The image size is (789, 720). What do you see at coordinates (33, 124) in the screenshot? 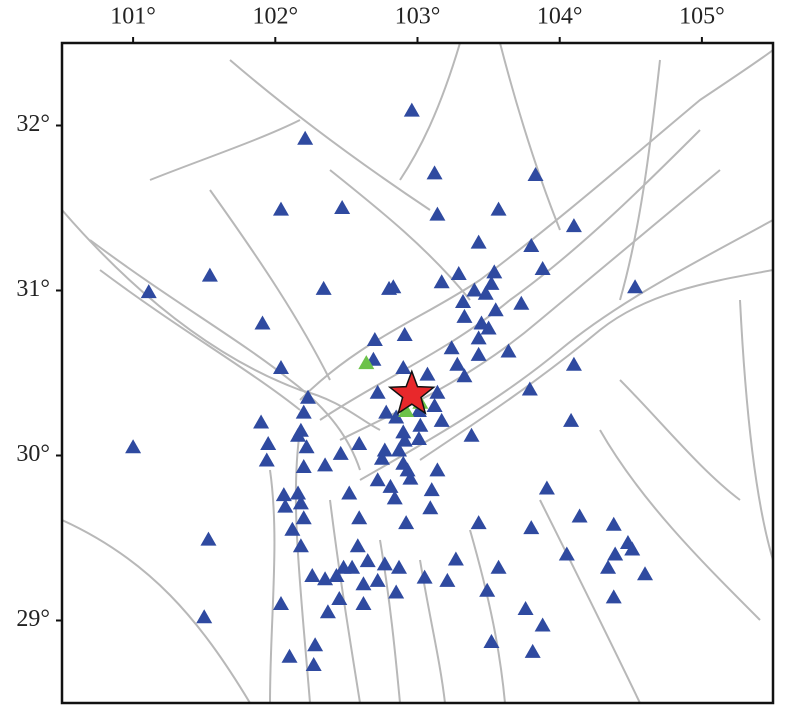
I see `y-tick-label: 32°` at bounding box center [33, 124].